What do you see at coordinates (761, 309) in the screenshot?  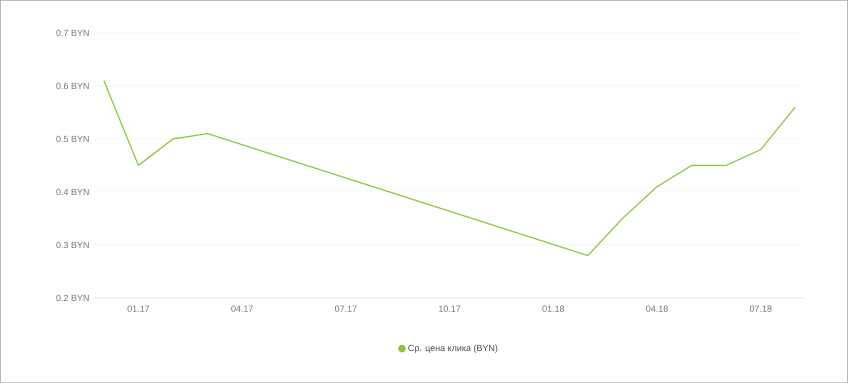 I see `x-tick-label: 07.18` at bounding box center [761, 309].